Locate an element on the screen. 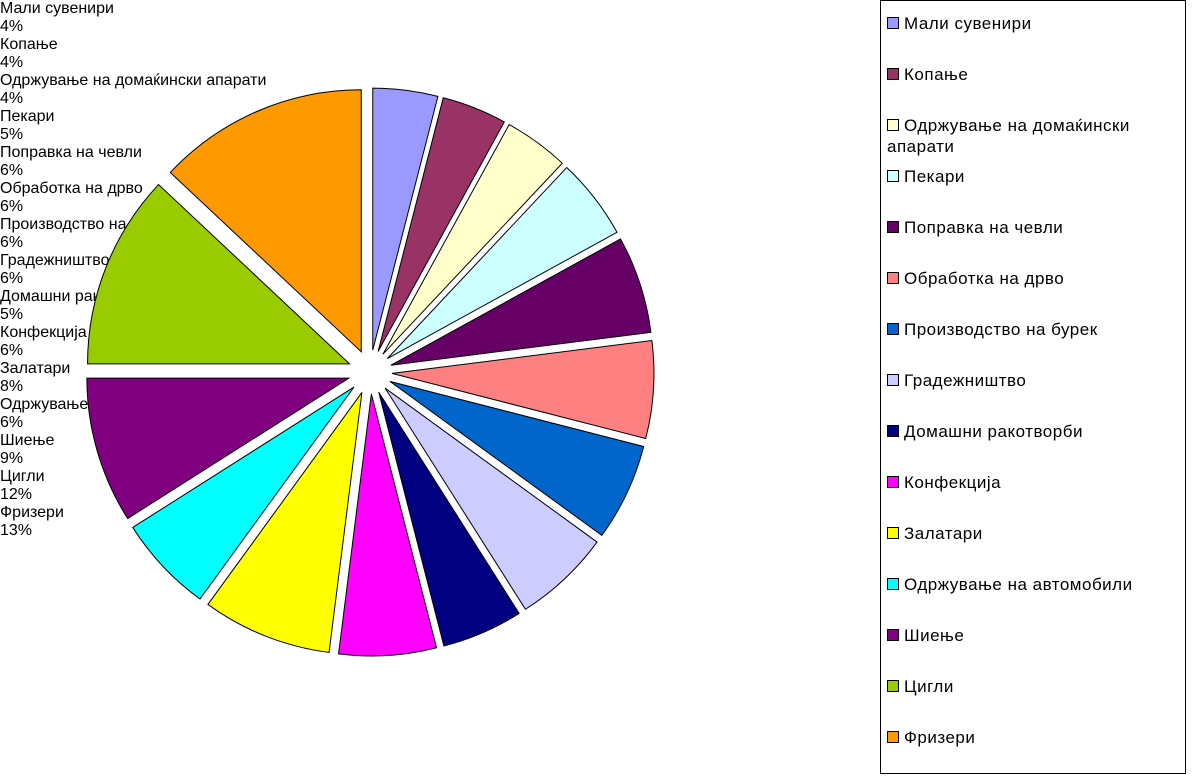  legend-item: Копање is located at coordinates (1035, 74).